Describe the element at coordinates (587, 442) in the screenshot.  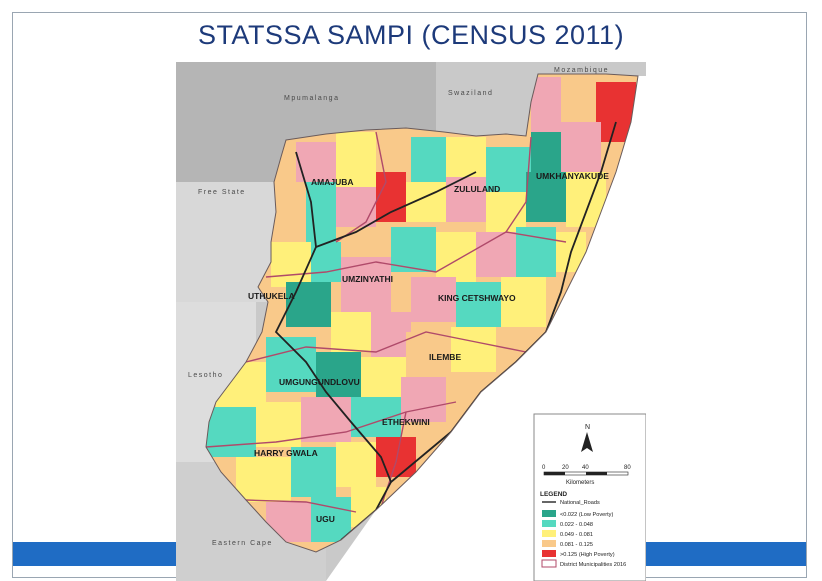
I see `north-arrow-icon` at that location.